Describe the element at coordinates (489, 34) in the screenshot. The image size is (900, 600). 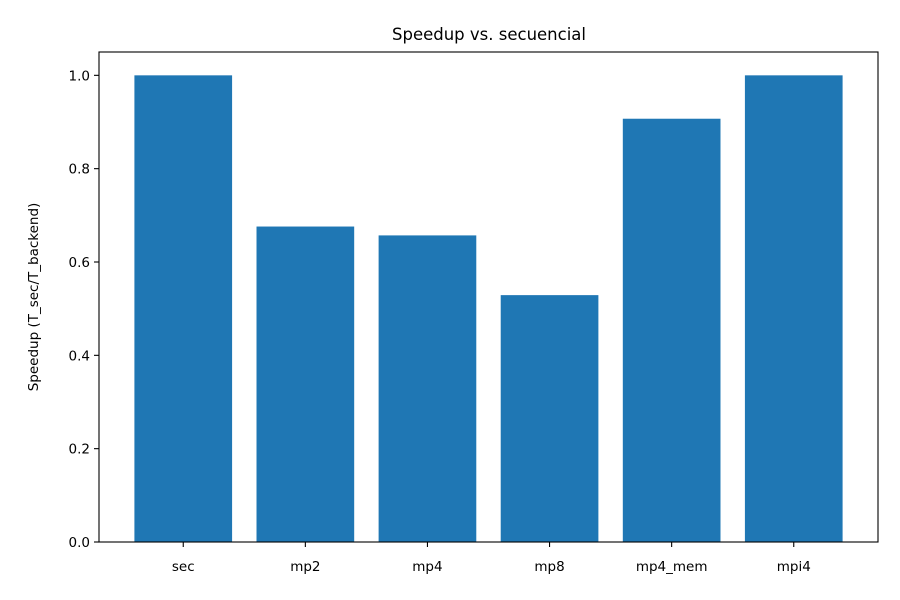
I see `chart-title: Speedup vs. secuencial` at that location.